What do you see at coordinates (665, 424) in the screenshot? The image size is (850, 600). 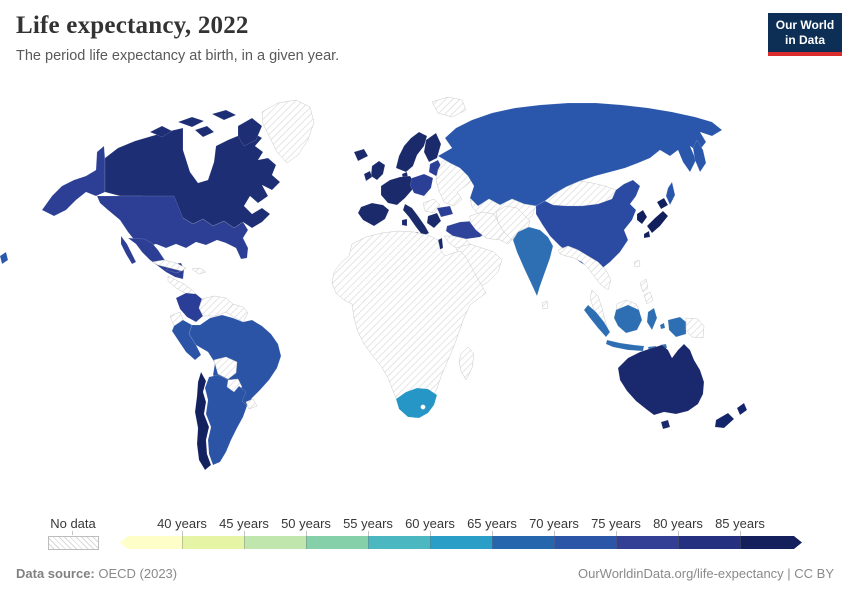 I see `map-region-tasmania` at bounding box center [665, 424].